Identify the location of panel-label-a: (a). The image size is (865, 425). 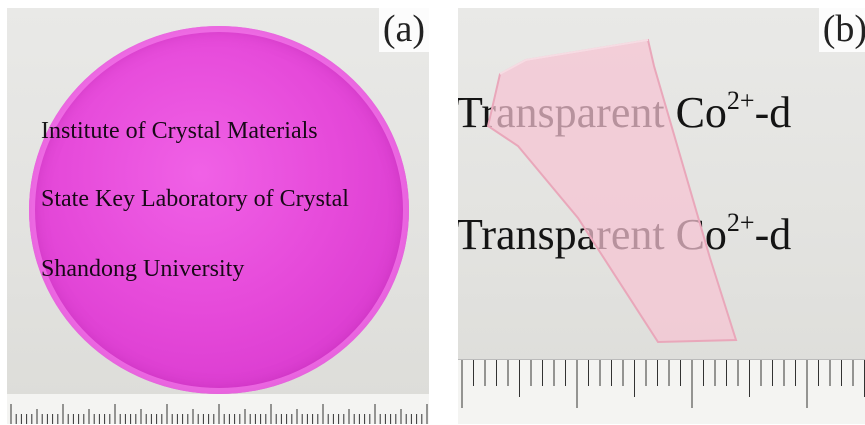
(403, 30).